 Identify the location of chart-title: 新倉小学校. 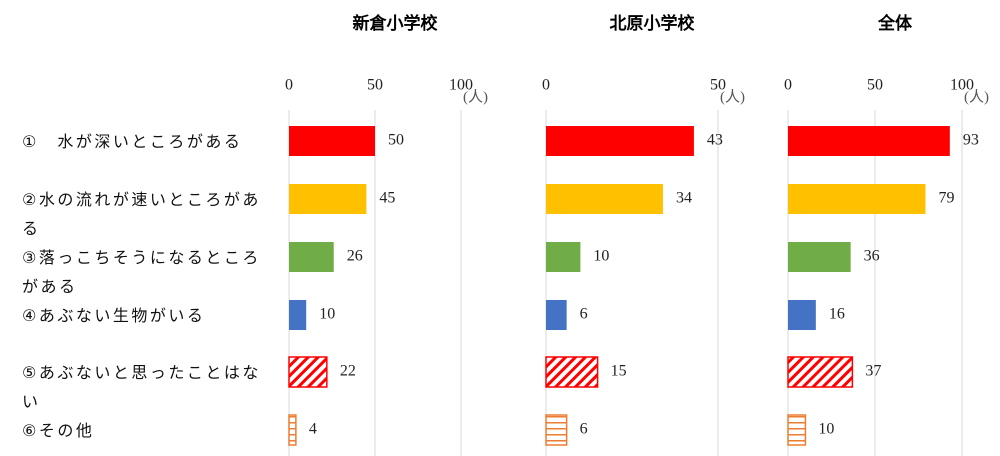
(396, 23).